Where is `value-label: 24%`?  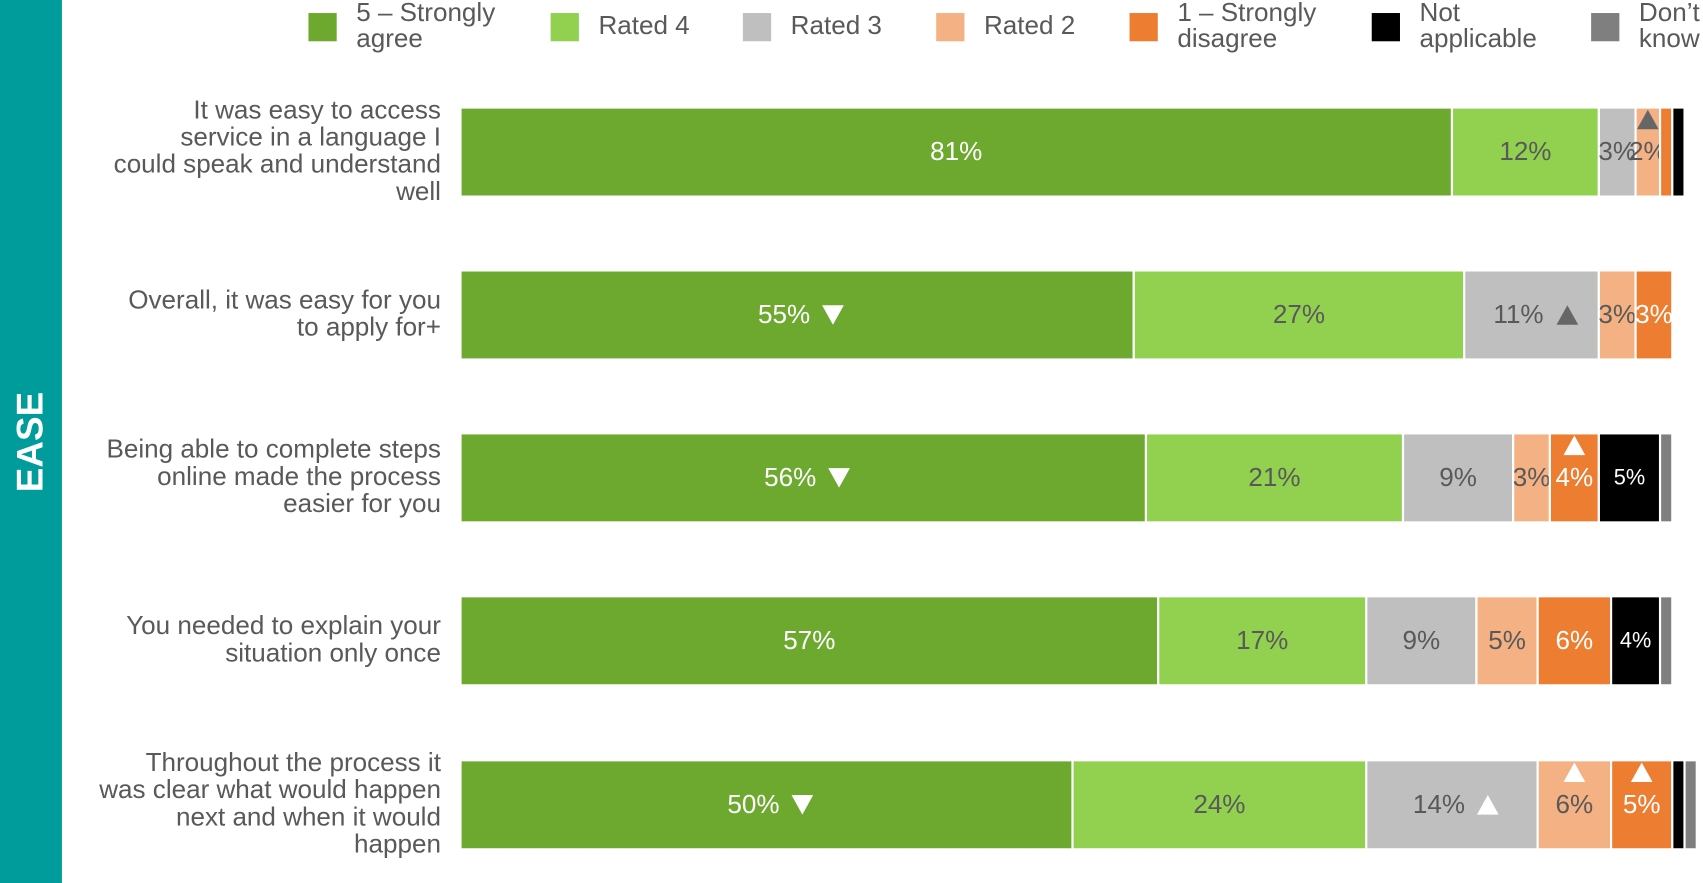
value-label: 24% is located at coordinates (1219, 804).